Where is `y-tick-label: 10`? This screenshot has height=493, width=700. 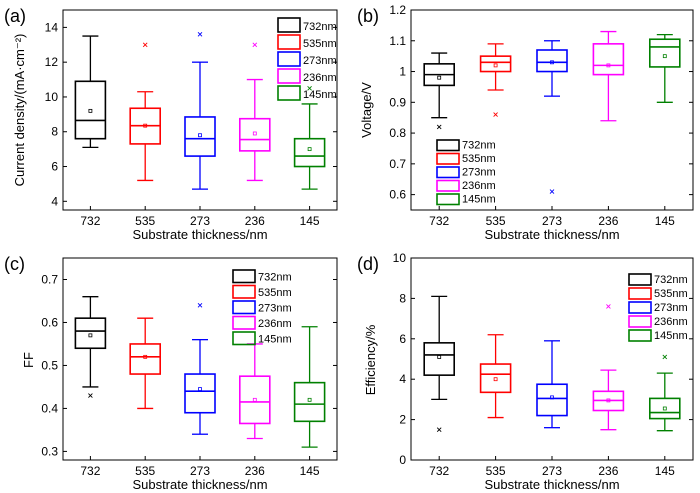 y-tick-label: 10 is located at coordinates (52, 97).